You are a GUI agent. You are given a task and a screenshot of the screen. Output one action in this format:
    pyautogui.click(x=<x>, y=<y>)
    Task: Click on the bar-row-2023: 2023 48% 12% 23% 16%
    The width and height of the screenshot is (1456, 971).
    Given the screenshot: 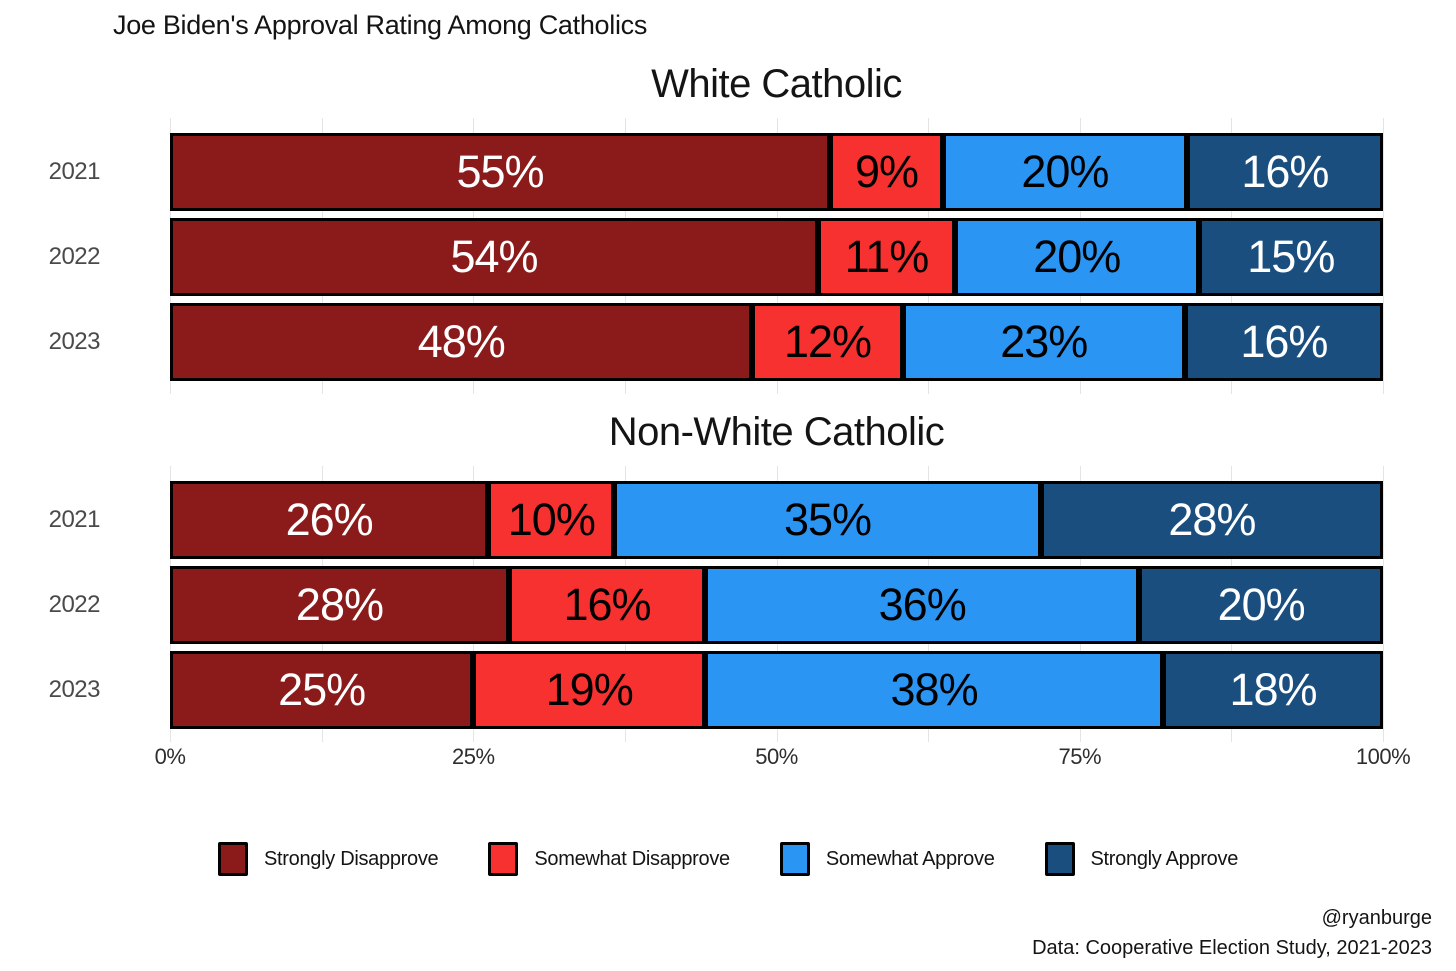 What is the action you would take?
    pyautogui.click(x=728, y=342)
    